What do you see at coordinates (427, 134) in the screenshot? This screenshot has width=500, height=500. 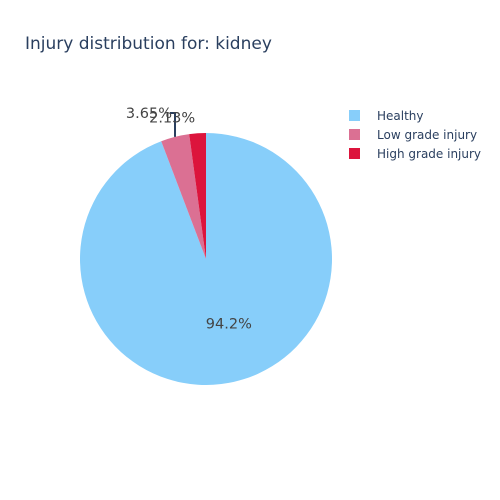 I see `legend-label-low-grade-injury: Low grade injury` at bounding box center [427, 134].